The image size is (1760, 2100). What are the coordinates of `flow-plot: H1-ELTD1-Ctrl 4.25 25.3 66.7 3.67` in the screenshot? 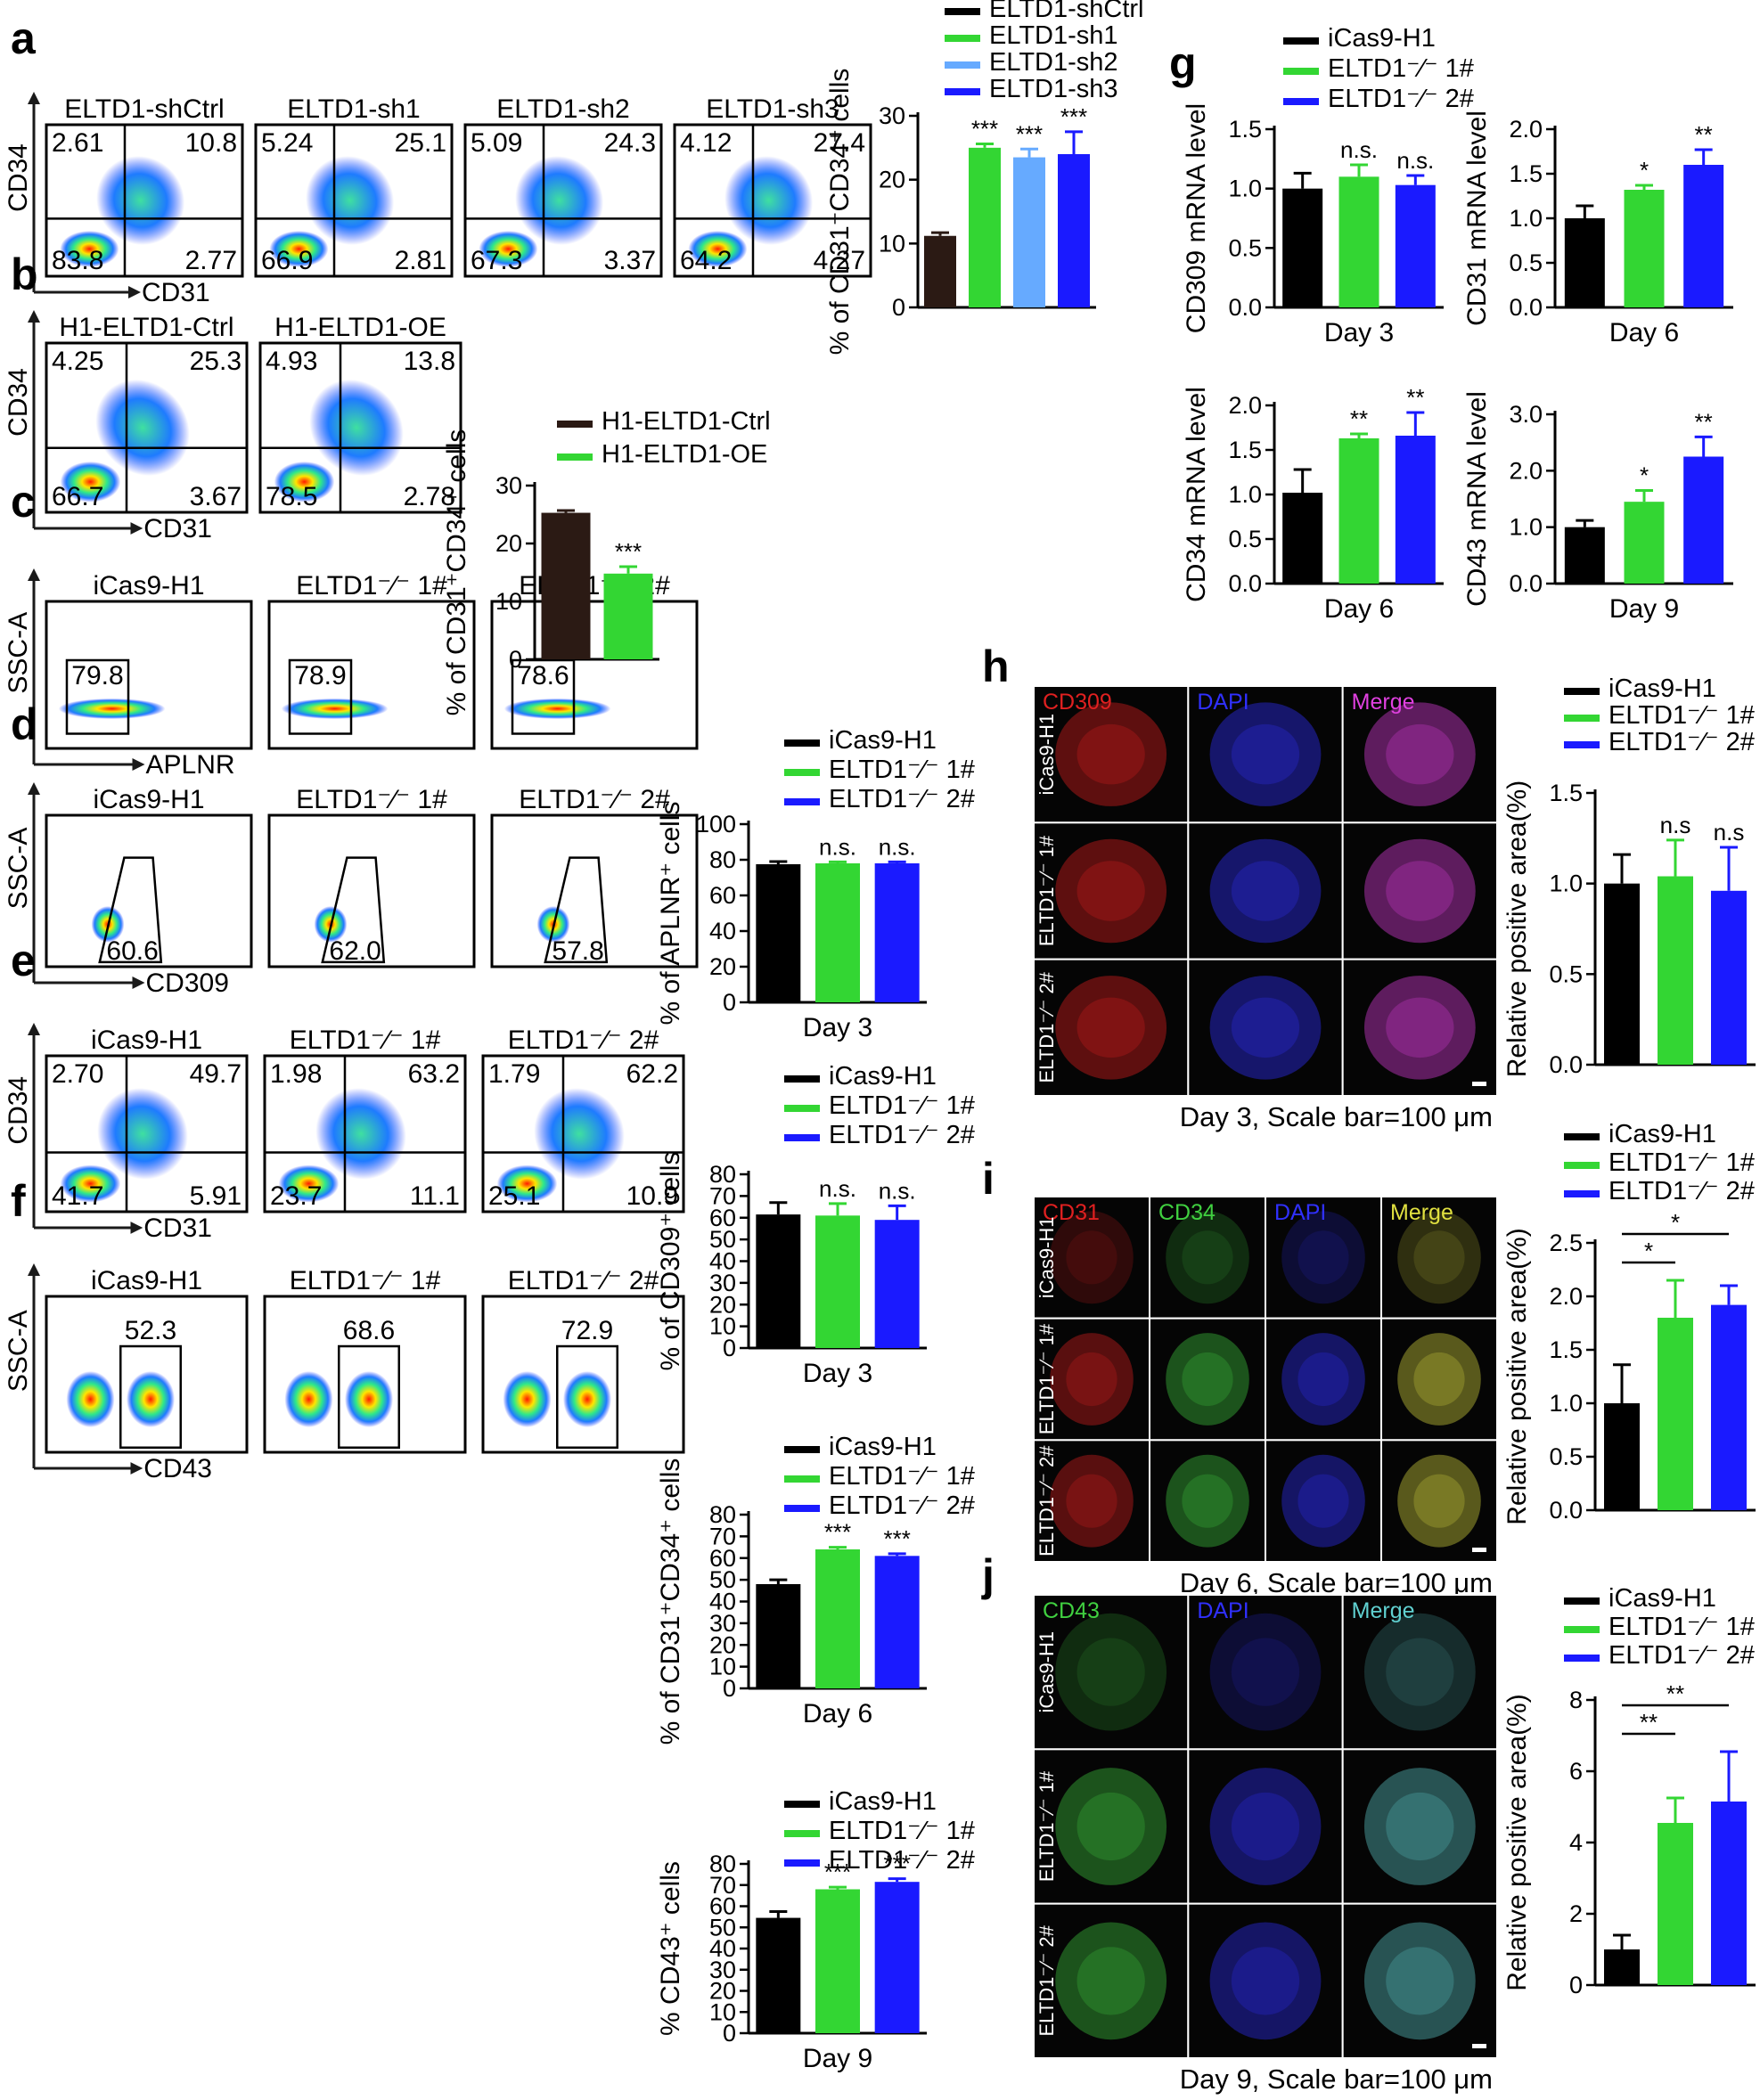 It's located at (147, 414).